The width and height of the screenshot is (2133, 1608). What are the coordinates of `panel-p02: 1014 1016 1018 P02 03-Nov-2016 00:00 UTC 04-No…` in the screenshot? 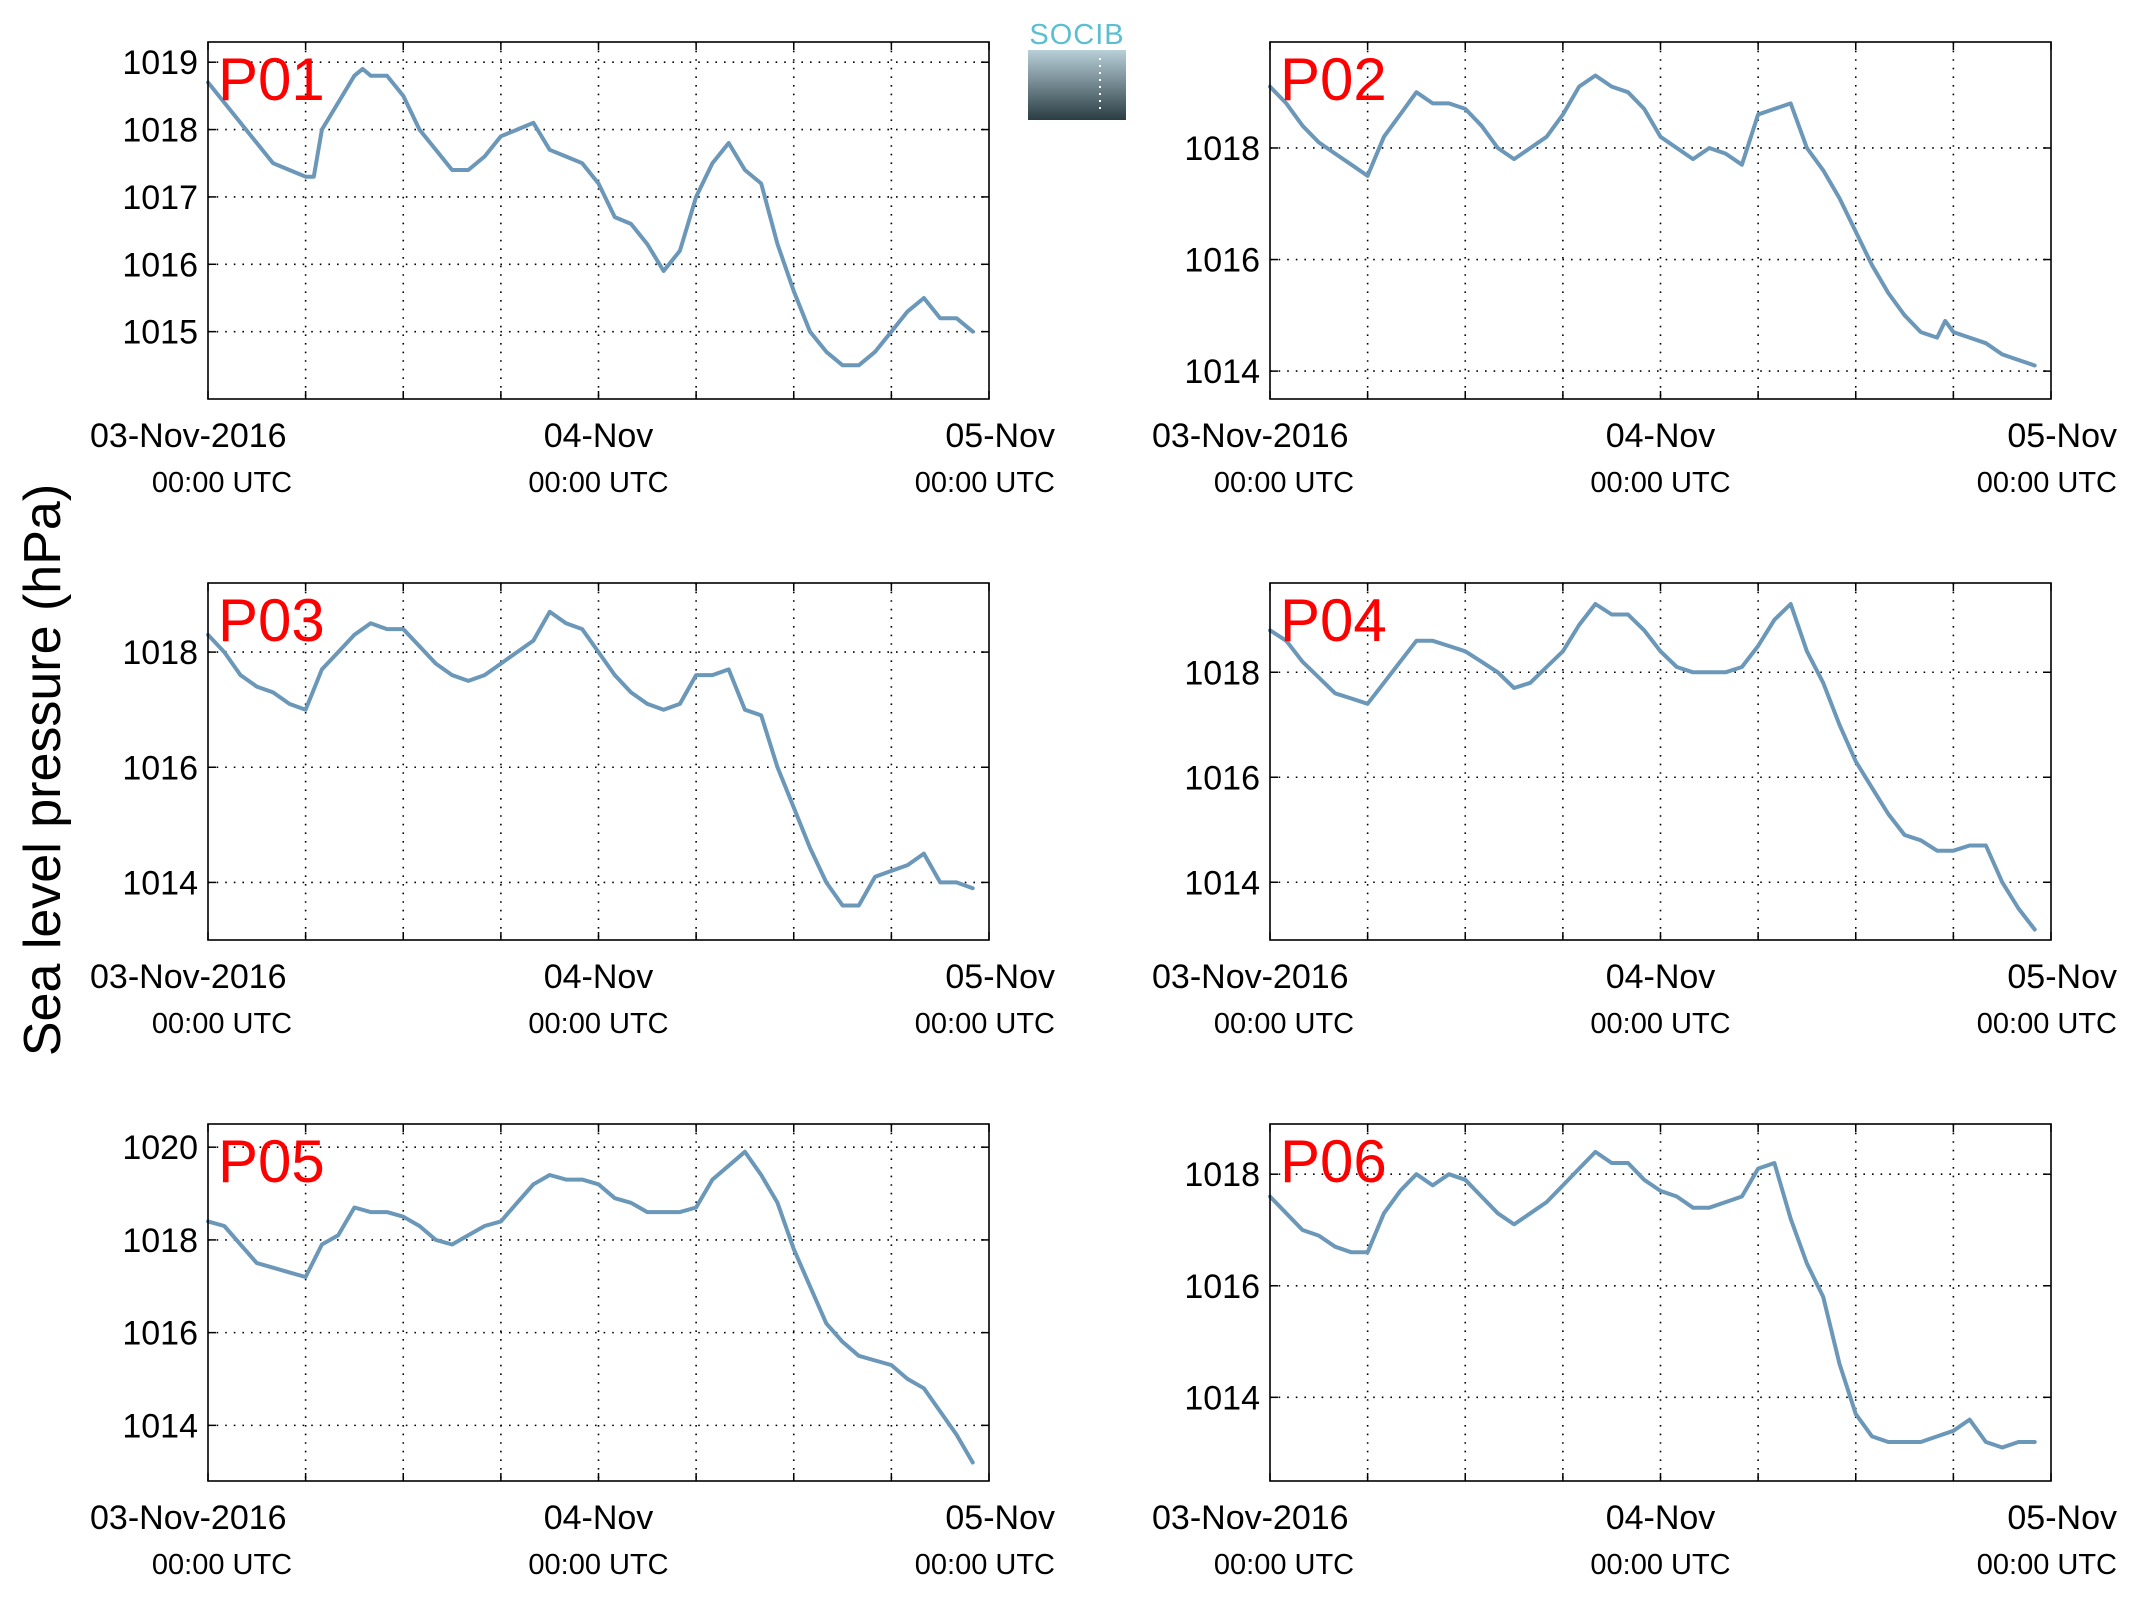 It's located at (1634, 270).